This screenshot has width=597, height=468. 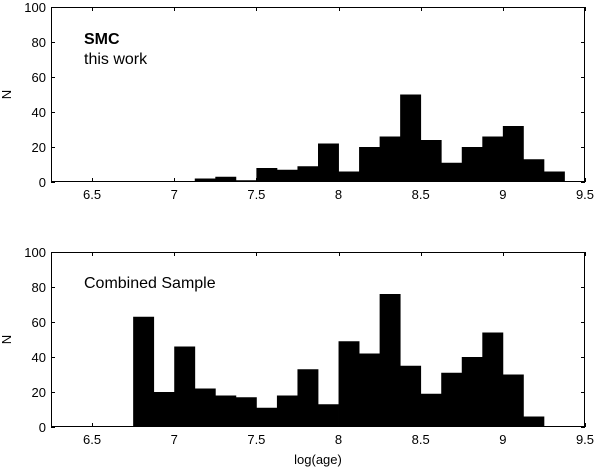 What do you see at coordinates (102, 39) in the screenshot?
I see `annotation-smc-title: SMC` at bounding box center [102, 39].